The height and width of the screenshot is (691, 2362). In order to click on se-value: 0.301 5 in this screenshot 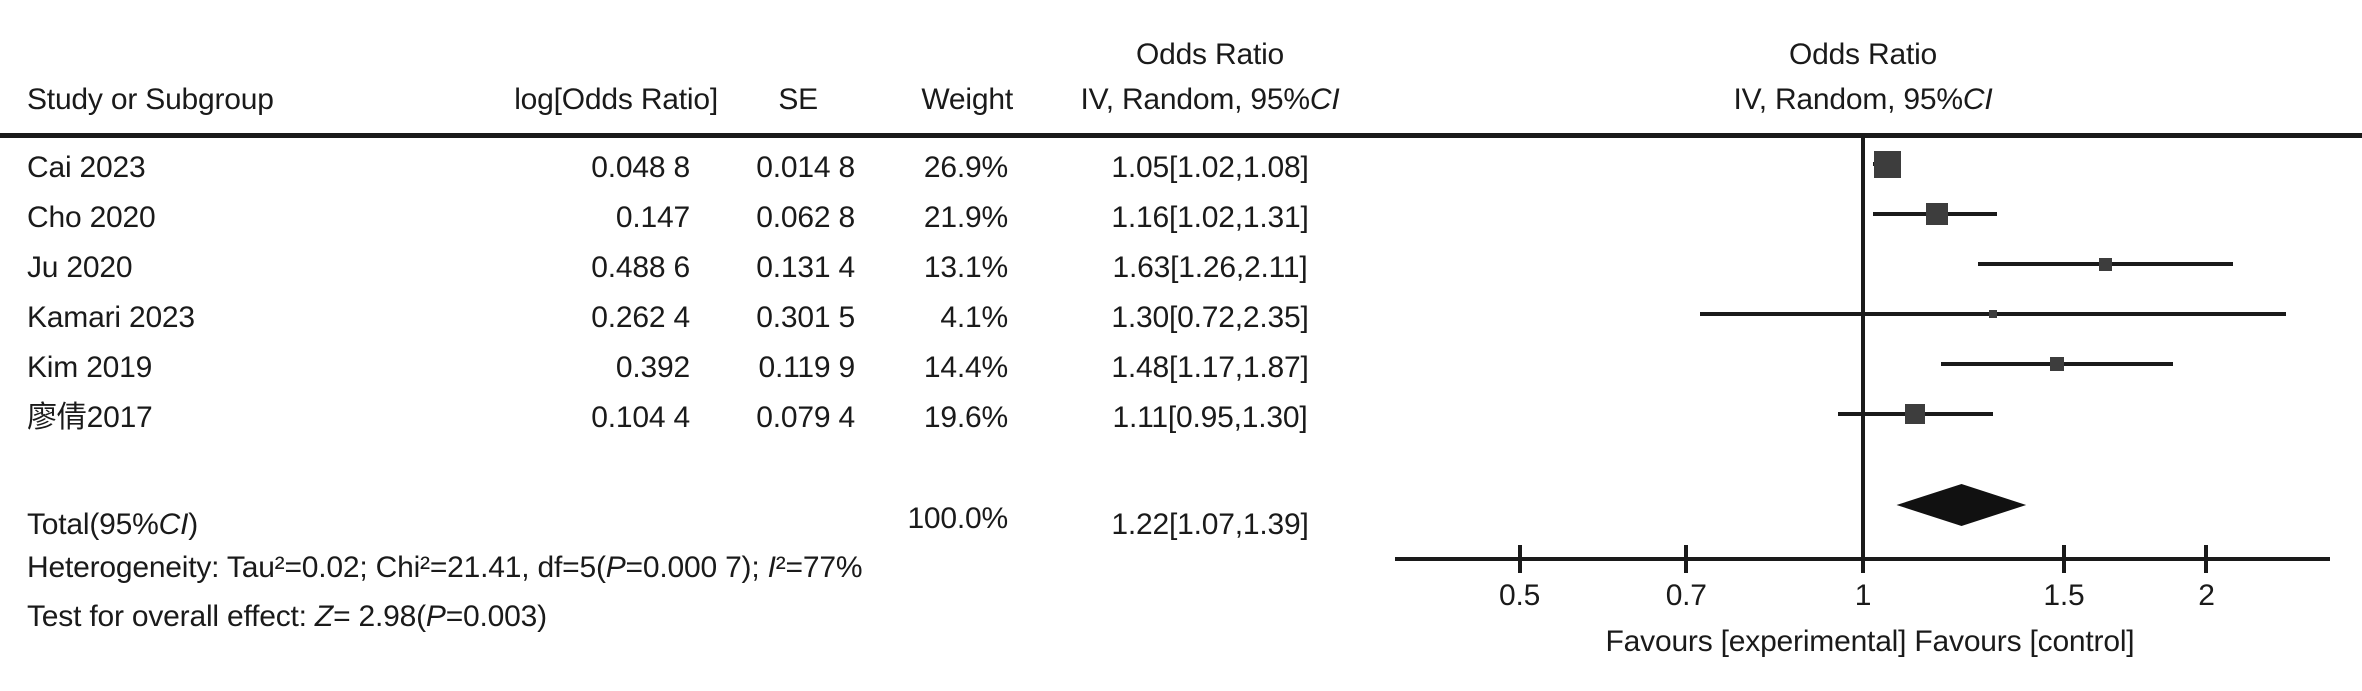, I will do `click(805, 317)`.